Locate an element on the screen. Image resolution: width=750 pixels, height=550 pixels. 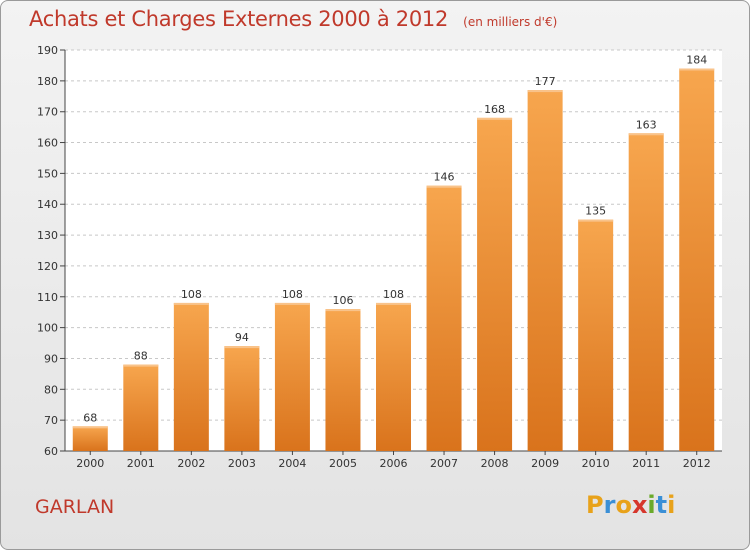
data-label: 94 is located at coordinates (242, 337).